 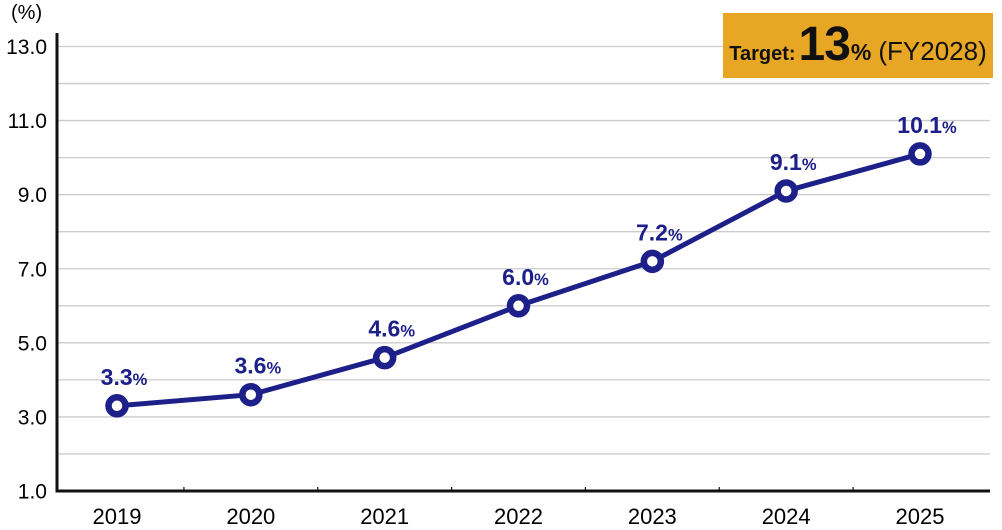 What do you see at coordinates (920, 516) in the screenshot?
I see `x-tick-label: 2025` at bounding box center [920, 516].